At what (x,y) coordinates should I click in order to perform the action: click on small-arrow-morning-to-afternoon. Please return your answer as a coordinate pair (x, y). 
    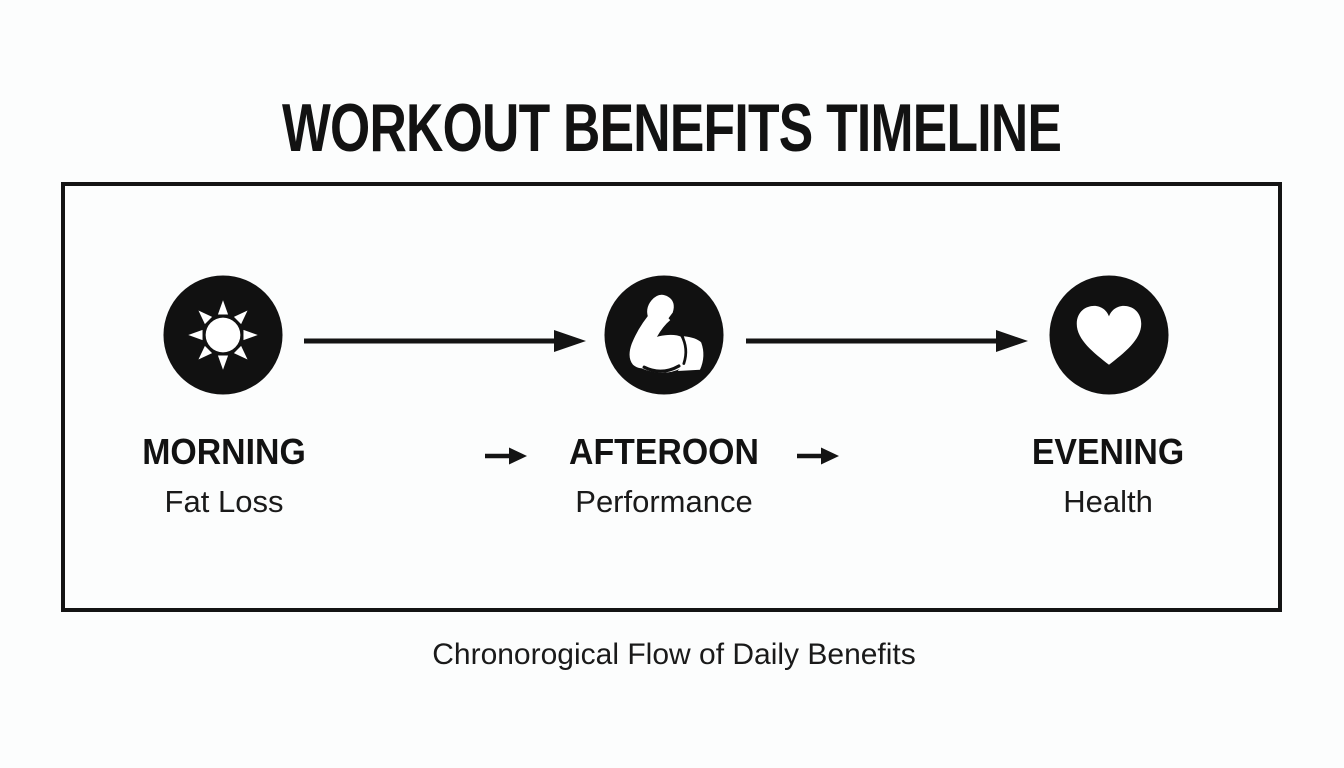
    Looking at the image, I should click on (506, 456).